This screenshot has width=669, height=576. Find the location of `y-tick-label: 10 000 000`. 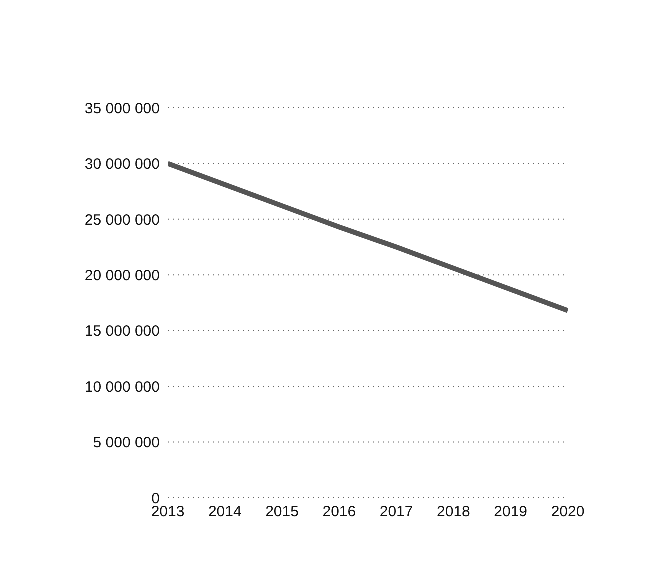

y-tick-label: 10 000 000 is located at coordinates (122, 387).